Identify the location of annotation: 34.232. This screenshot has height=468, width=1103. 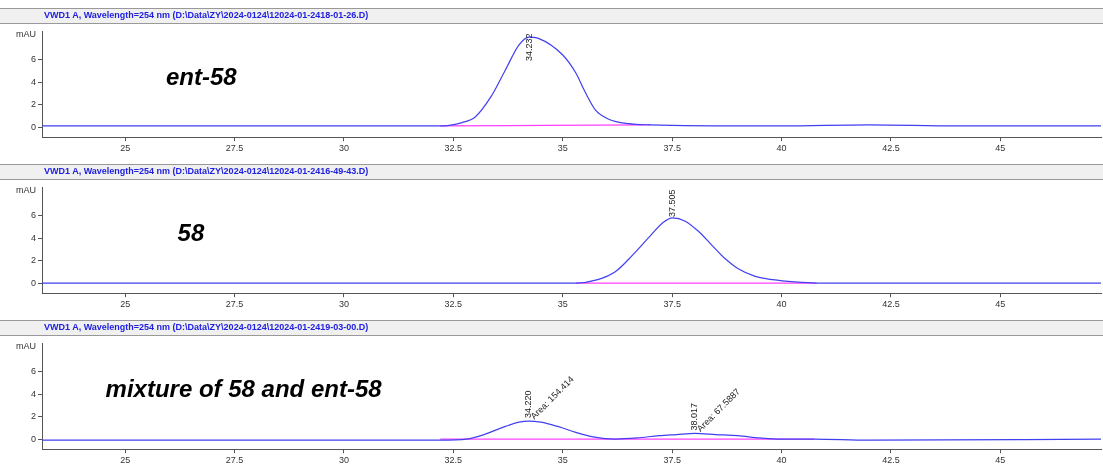
(528, 47).